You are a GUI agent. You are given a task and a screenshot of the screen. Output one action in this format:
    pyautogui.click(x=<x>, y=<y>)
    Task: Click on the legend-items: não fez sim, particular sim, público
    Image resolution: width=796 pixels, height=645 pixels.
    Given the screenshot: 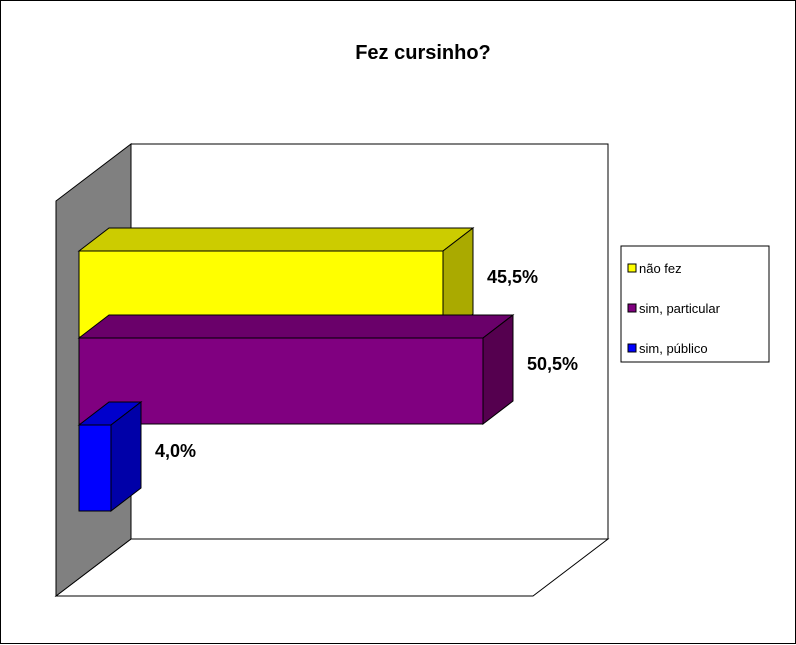 What is the action you would take?
    pyautogui.click(x=674, y=308)
    